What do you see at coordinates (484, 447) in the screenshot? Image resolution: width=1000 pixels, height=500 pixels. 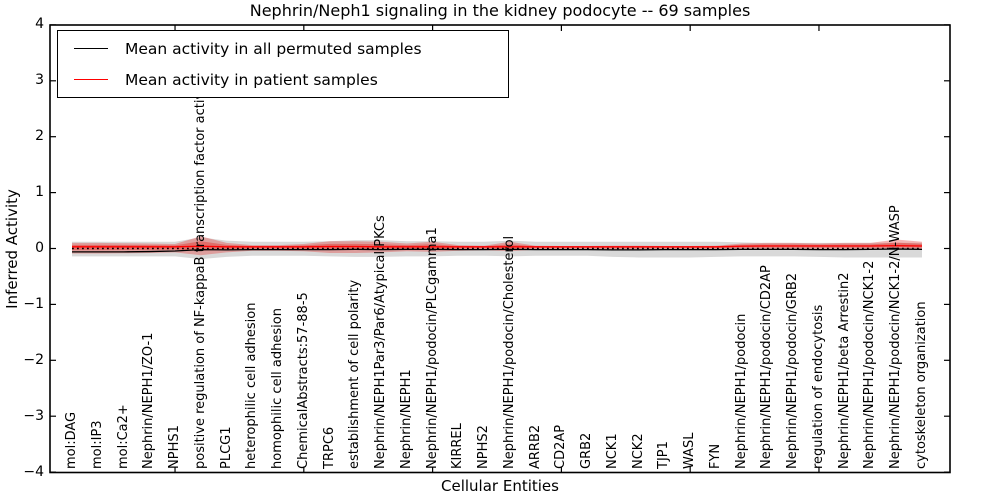 I see `x-tick-label: NPHS2` at bounding box center [484, 447].